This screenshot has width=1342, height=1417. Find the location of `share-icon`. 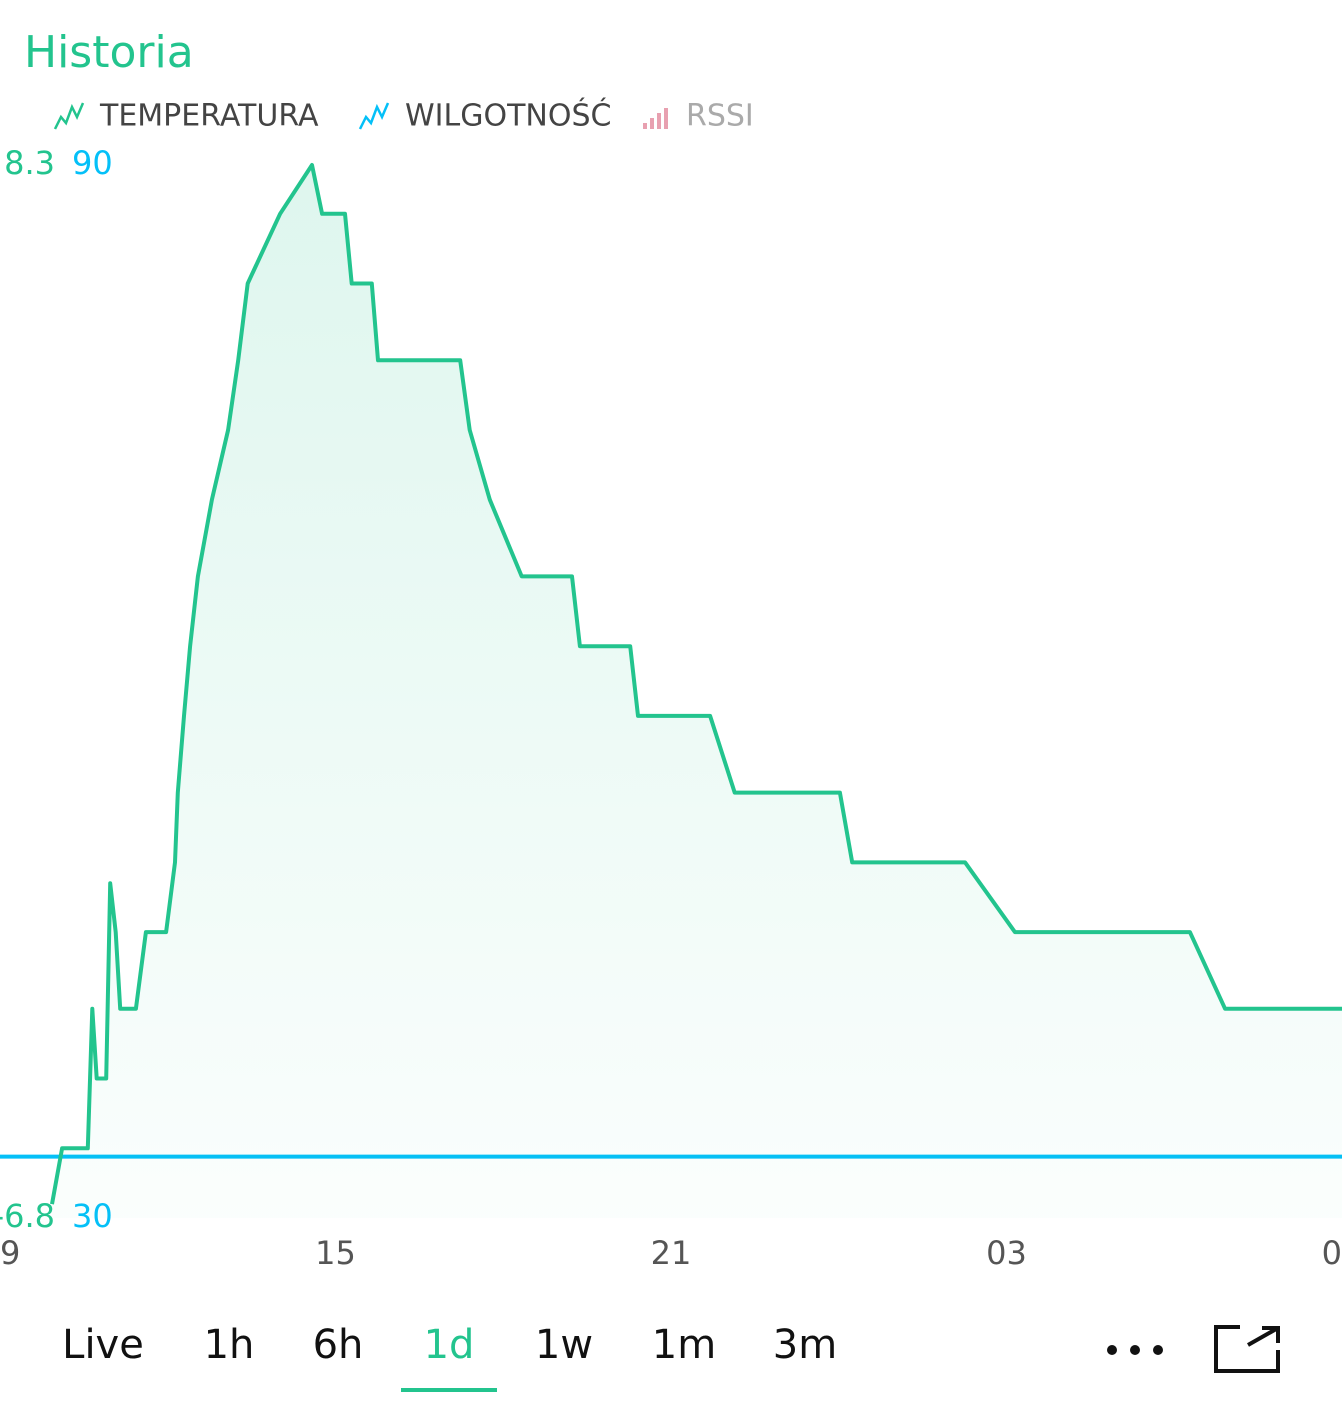

share-icon is located at coordinates (1247, 1349).